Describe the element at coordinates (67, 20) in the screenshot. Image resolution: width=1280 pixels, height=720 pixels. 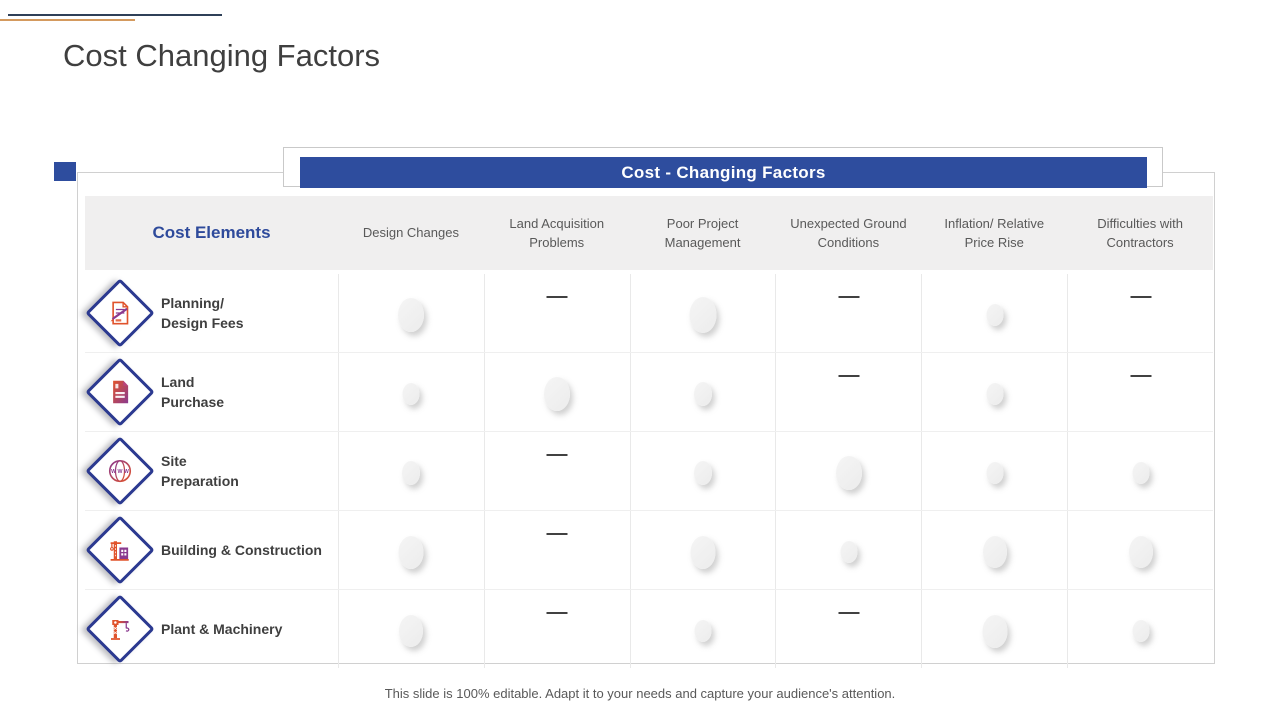
I see `header-accent-line-orange` at that location.